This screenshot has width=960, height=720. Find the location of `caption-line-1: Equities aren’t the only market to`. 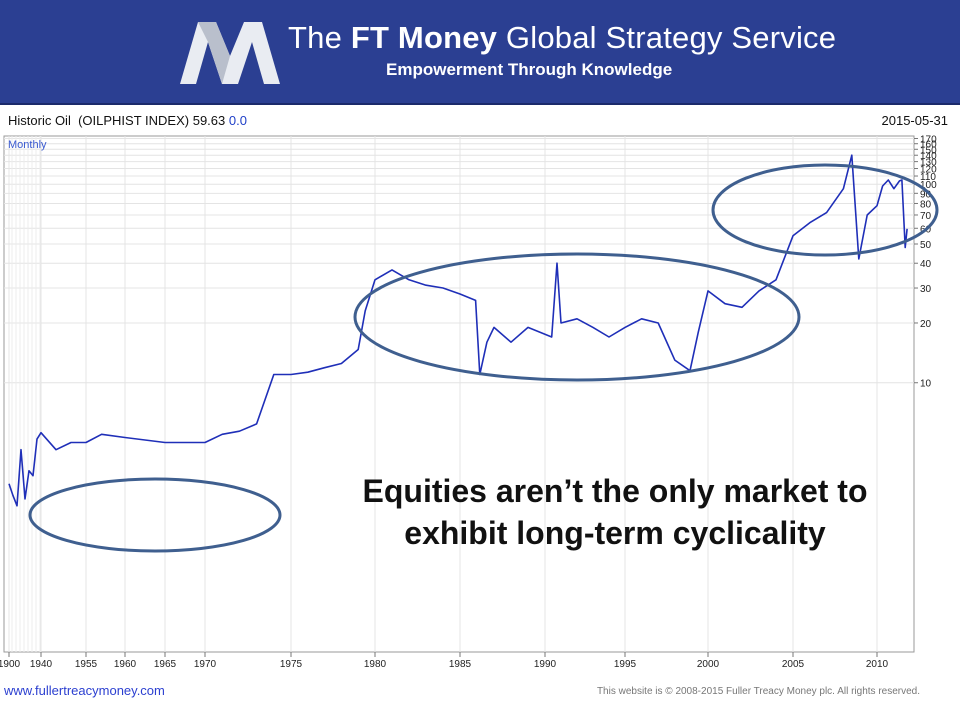

caption-line-1: Equities aren’t the only market to is located at coordinates (615, 491).